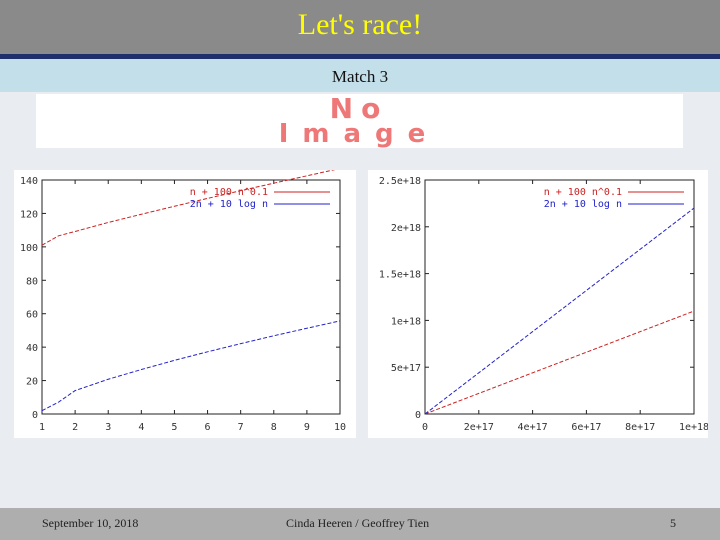  I want to click on no-image-text-bottom: Image, so click(359, 133).